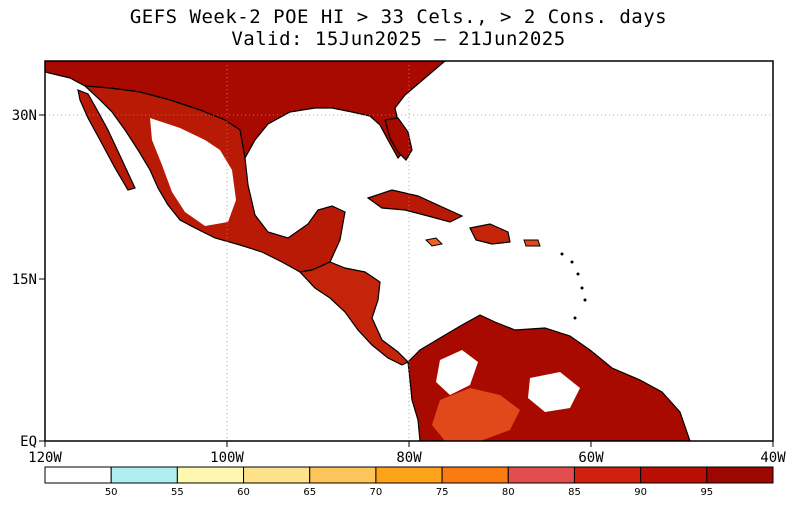 This screenshot has width=797, height=506. I want to click on colorbar-label: 90, so click(640, 492).